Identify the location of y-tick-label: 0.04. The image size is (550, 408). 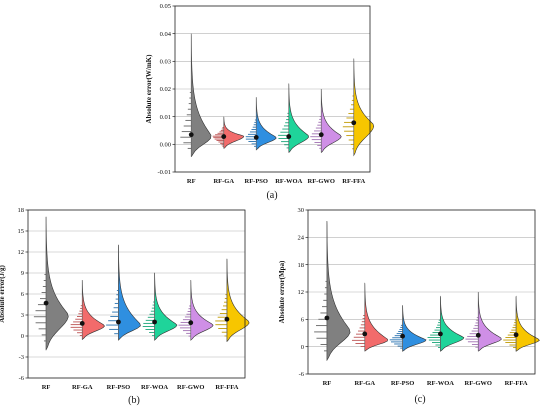
(166, 34).